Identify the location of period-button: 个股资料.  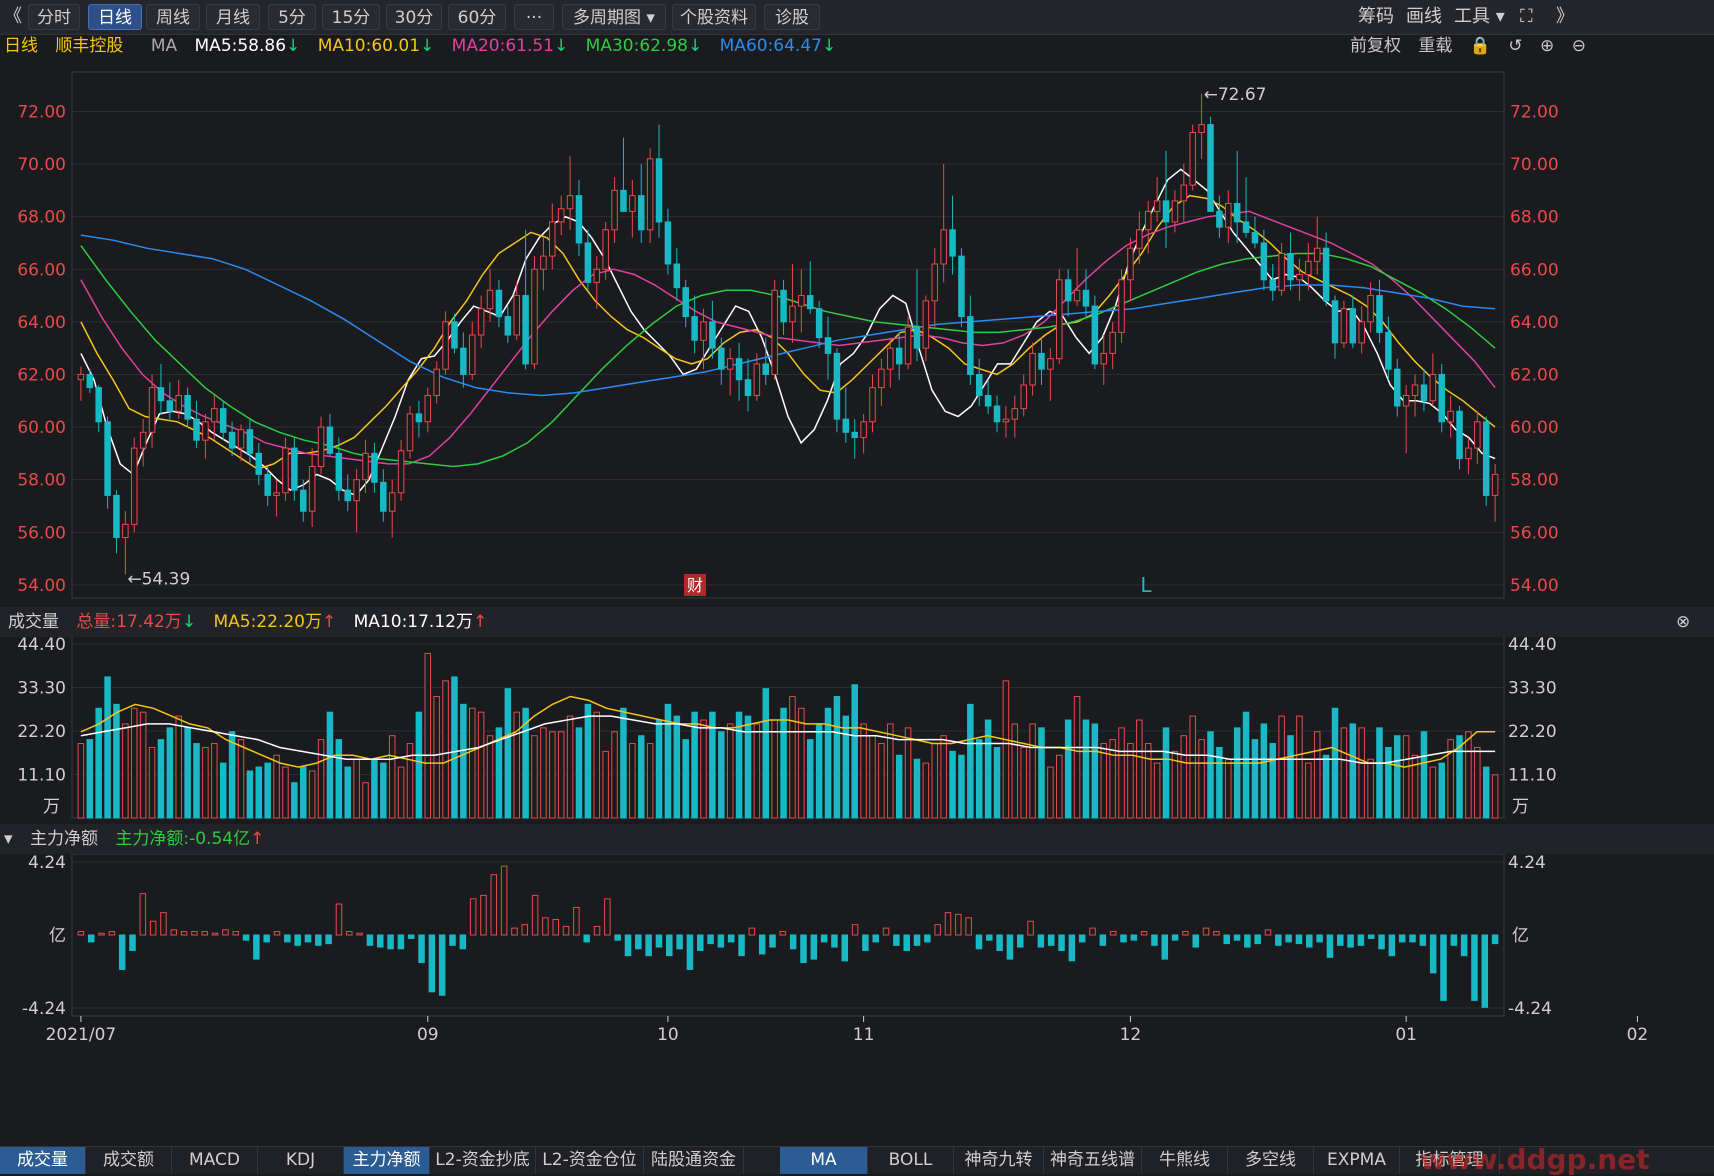
(714, 17).